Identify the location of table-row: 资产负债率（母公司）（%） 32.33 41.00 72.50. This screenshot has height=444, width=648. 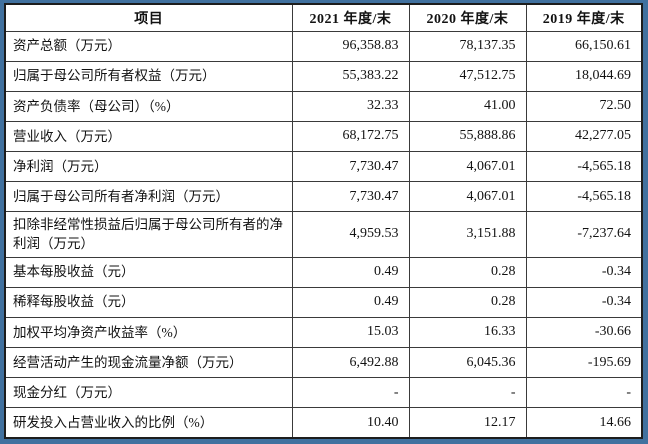
(323, 106).